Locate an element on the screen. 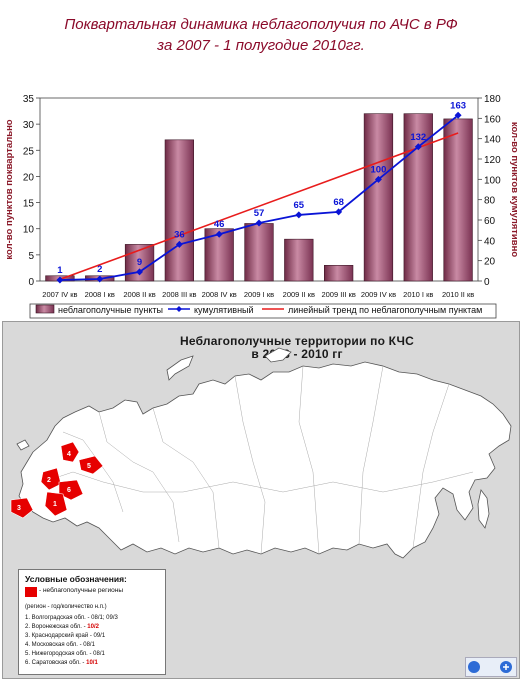 The height and width of the screenshot is (681, 522). legend-item-highlight: 10/1 is located at coordinates (92, 663).